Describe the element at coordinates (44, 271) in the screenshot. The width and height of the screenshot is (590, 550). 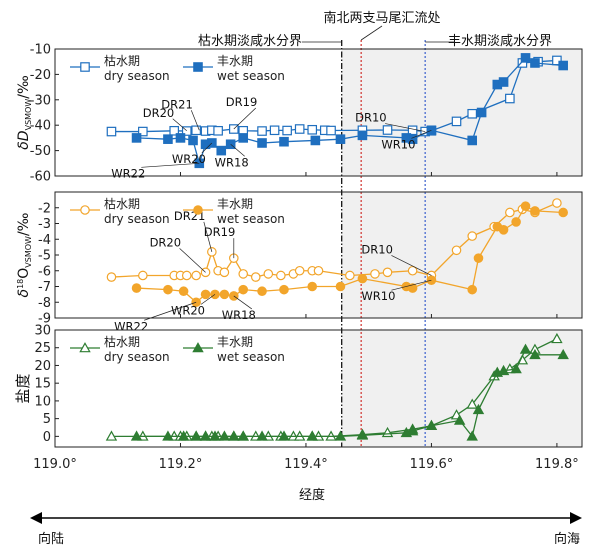
I see `y-tick-label: -6` at that location.